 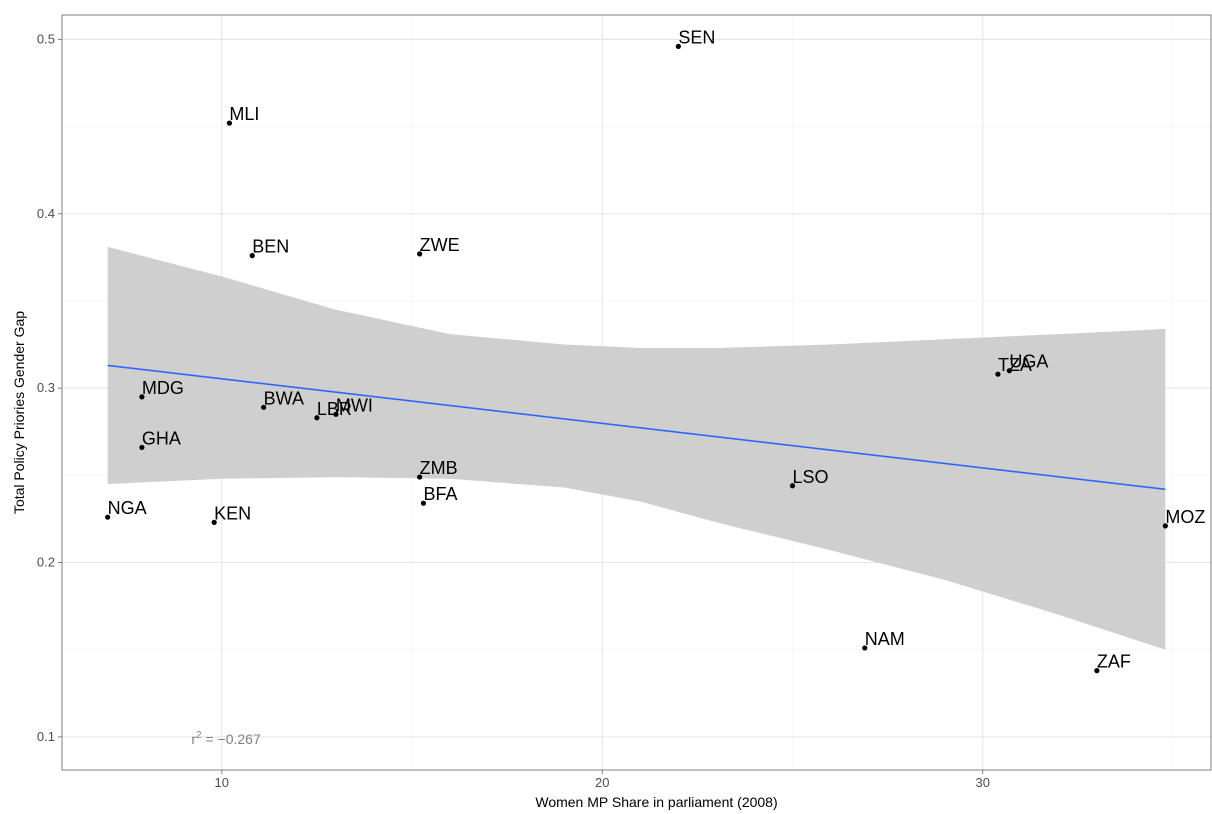 I want to click on point-label-zaf: ZAF, so click(x=1114, y=662).